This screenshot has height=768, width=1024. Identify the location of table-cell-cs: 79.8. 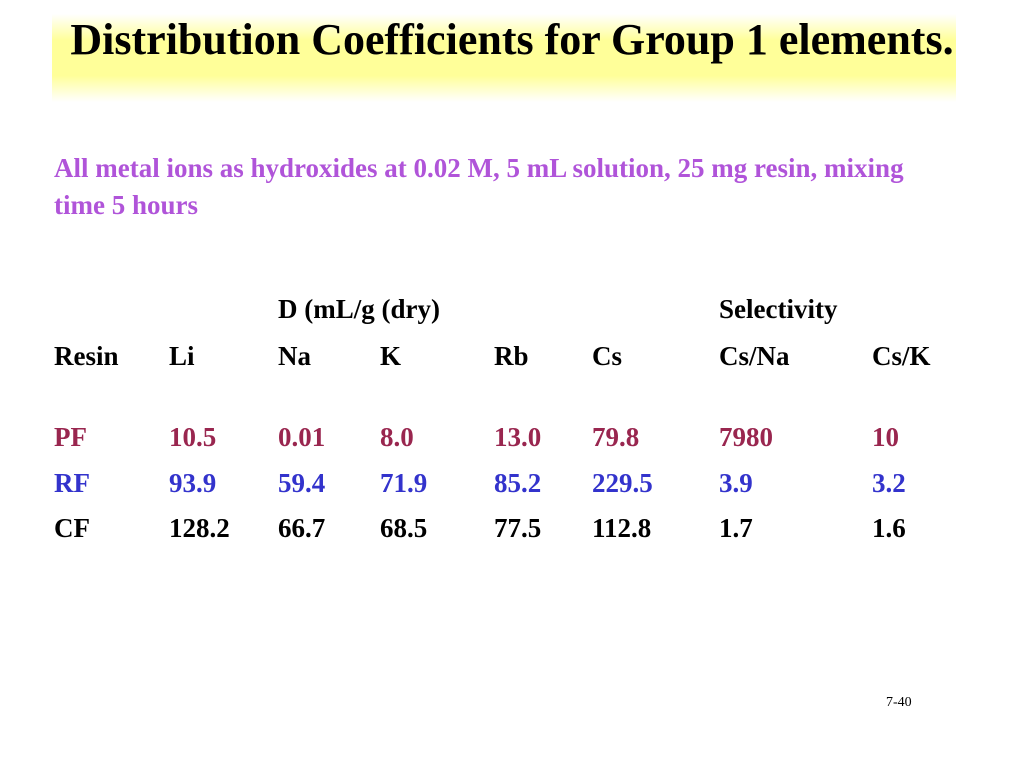
(616, 437).